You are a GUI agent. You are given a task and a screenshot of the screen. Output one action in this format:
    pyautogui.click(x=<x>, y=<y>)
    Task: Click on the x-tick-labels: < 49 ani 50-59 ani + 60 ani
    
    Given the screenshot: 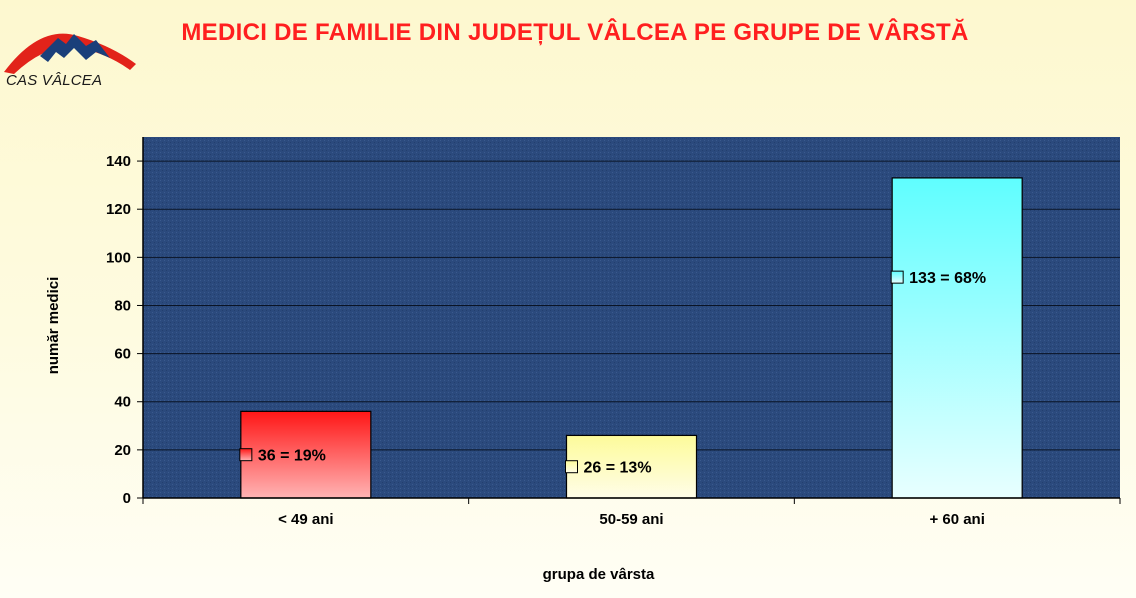 What is the action you would take?
    pyautogui.click(x=631, y=519)
    